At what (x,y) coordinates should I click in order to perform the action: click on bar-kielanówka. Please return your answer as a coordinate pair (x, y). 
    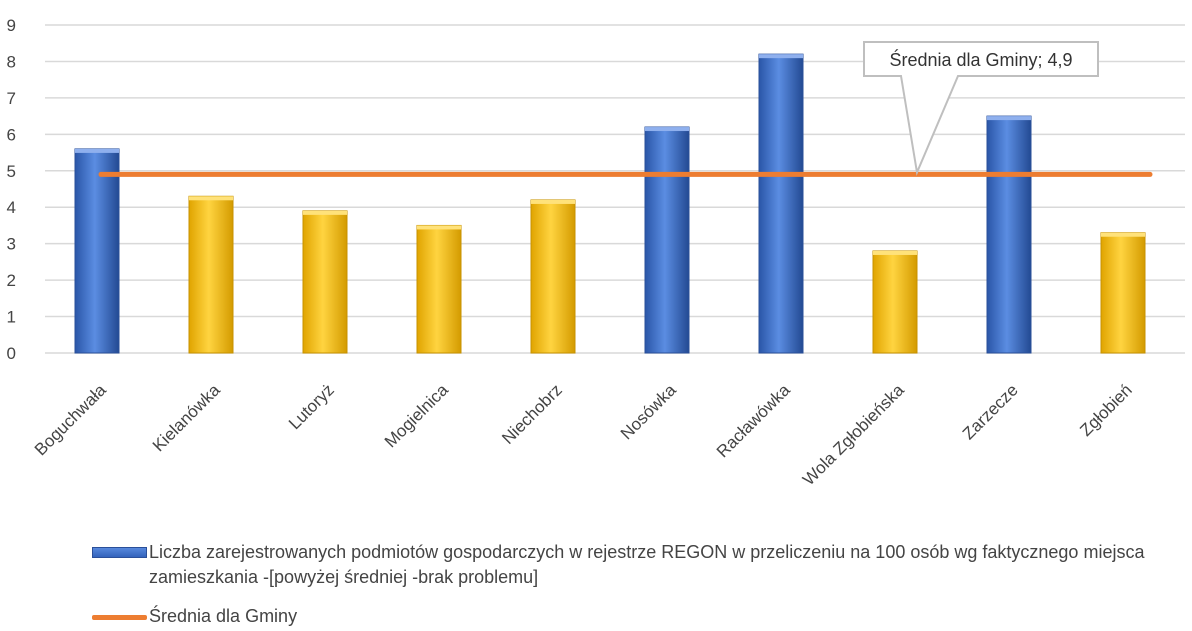
    Looking at the image, I should click on (211, 274).